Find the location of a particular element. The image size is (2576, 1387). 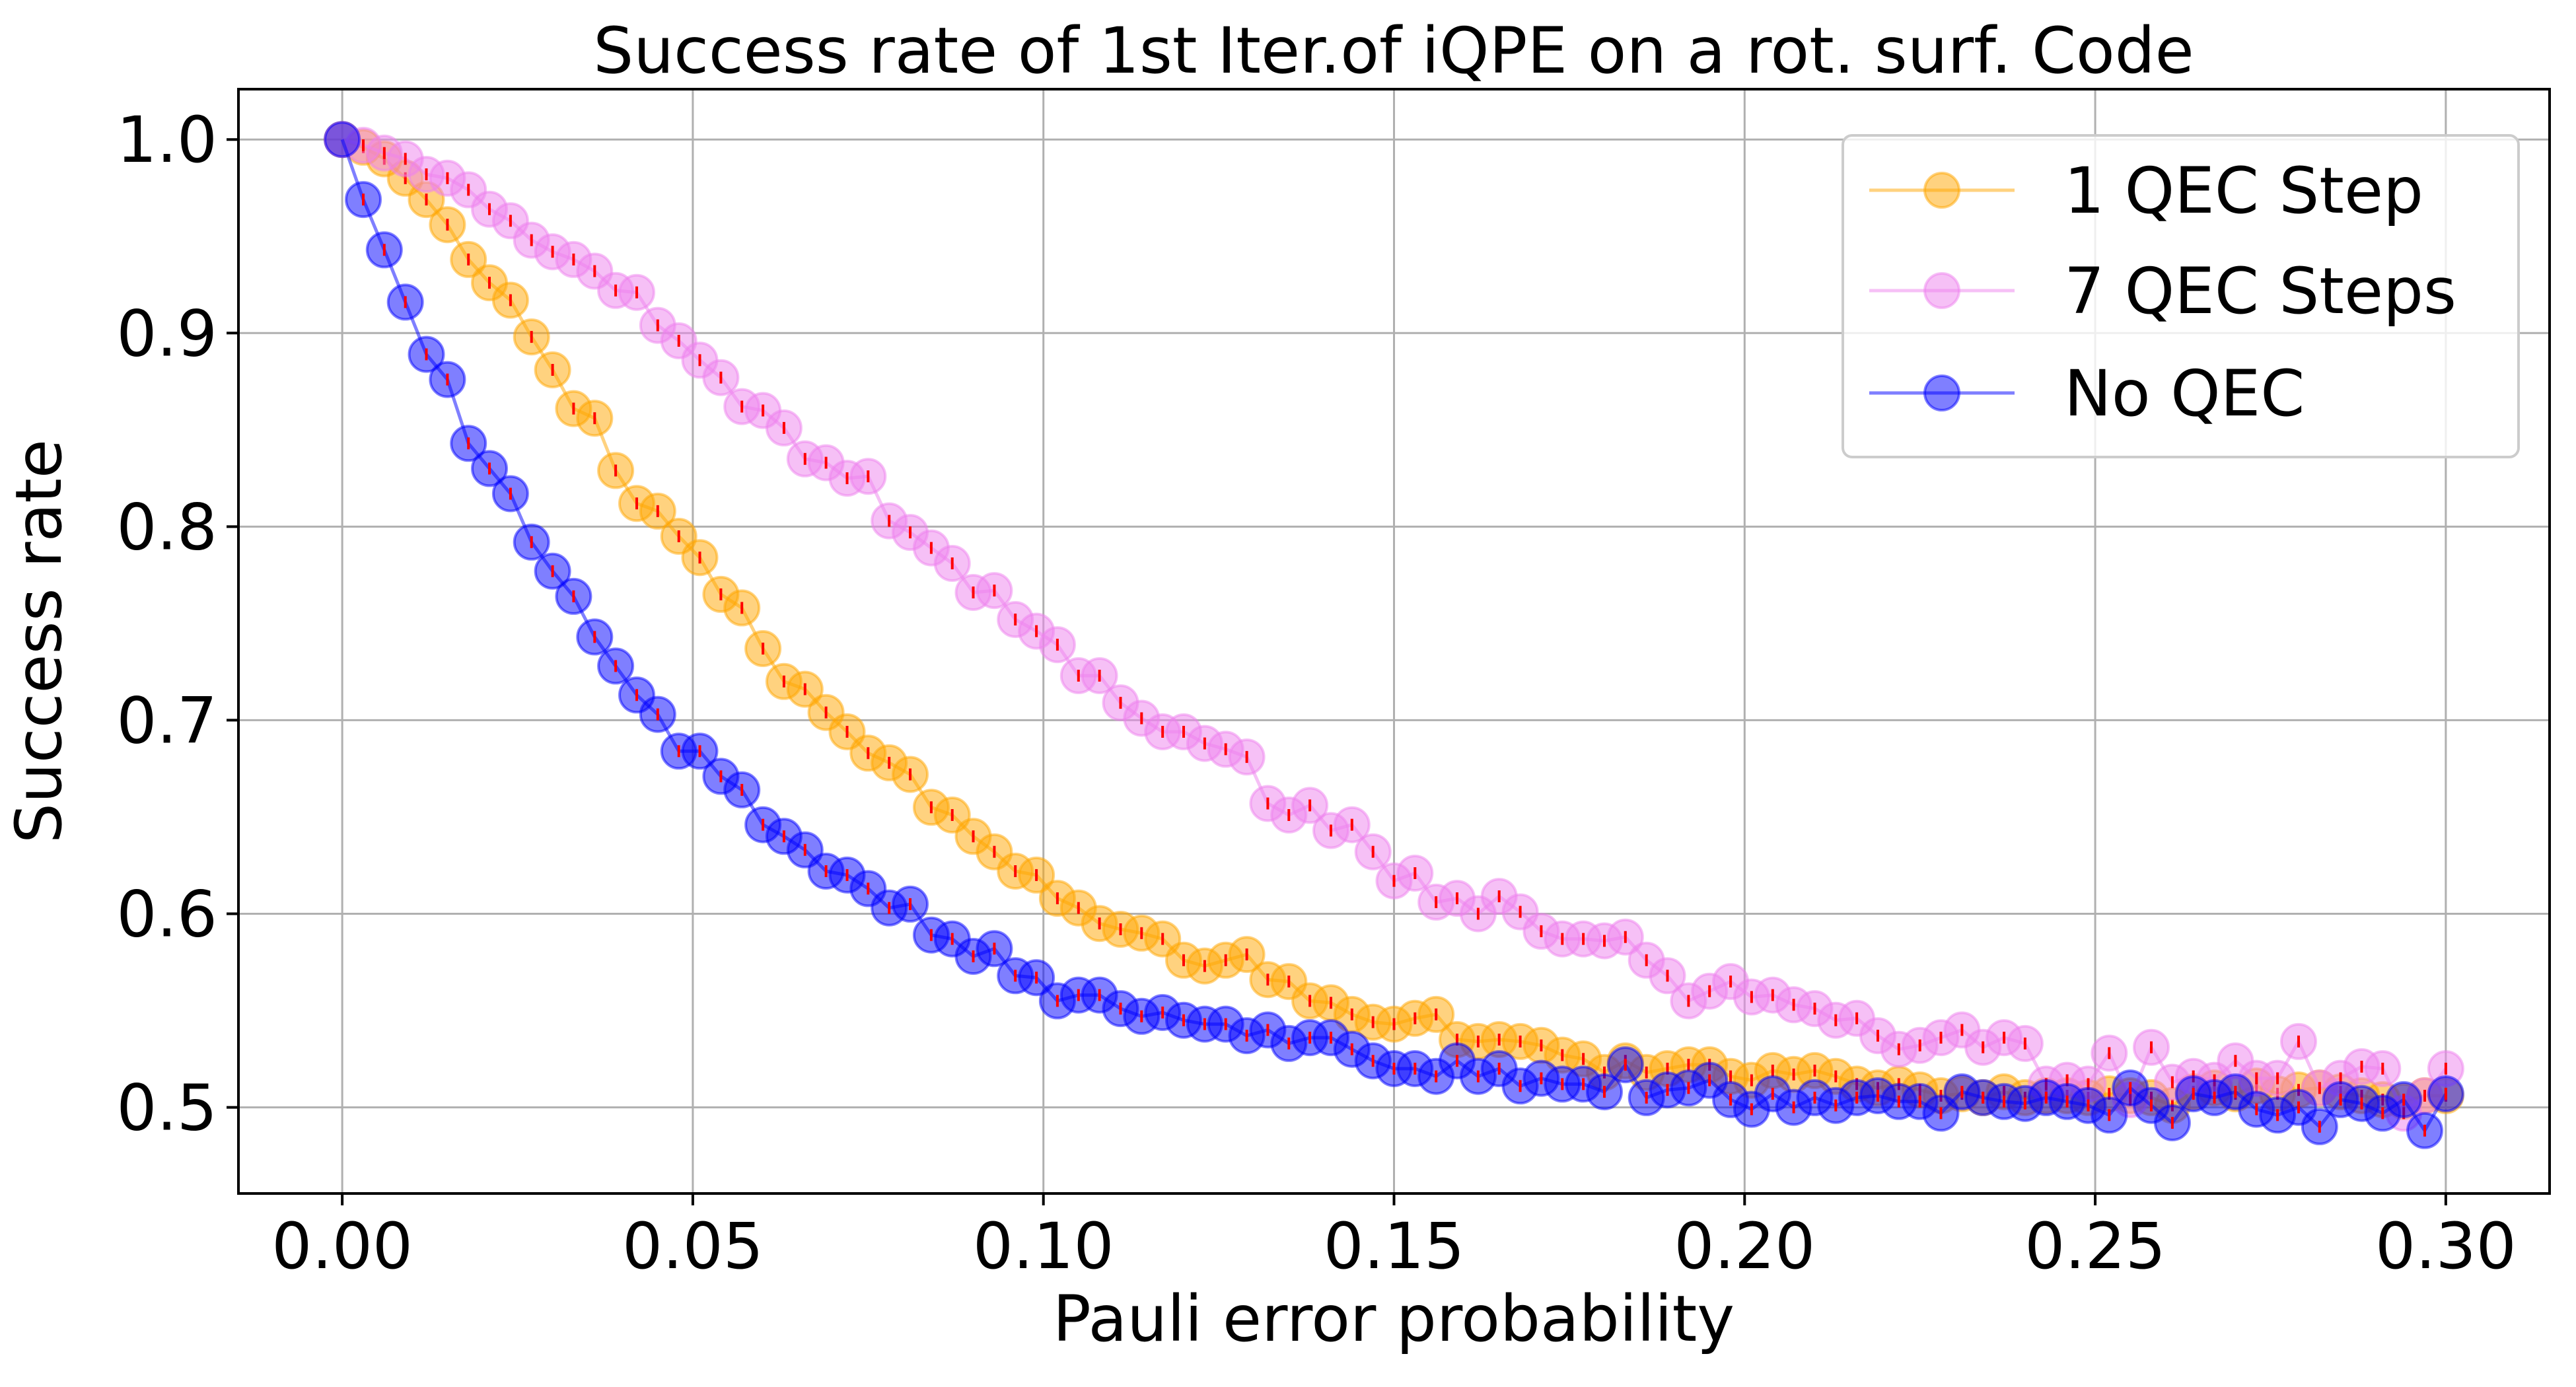

y-tick-label: 0.9 is located at coordinates (167, 334).